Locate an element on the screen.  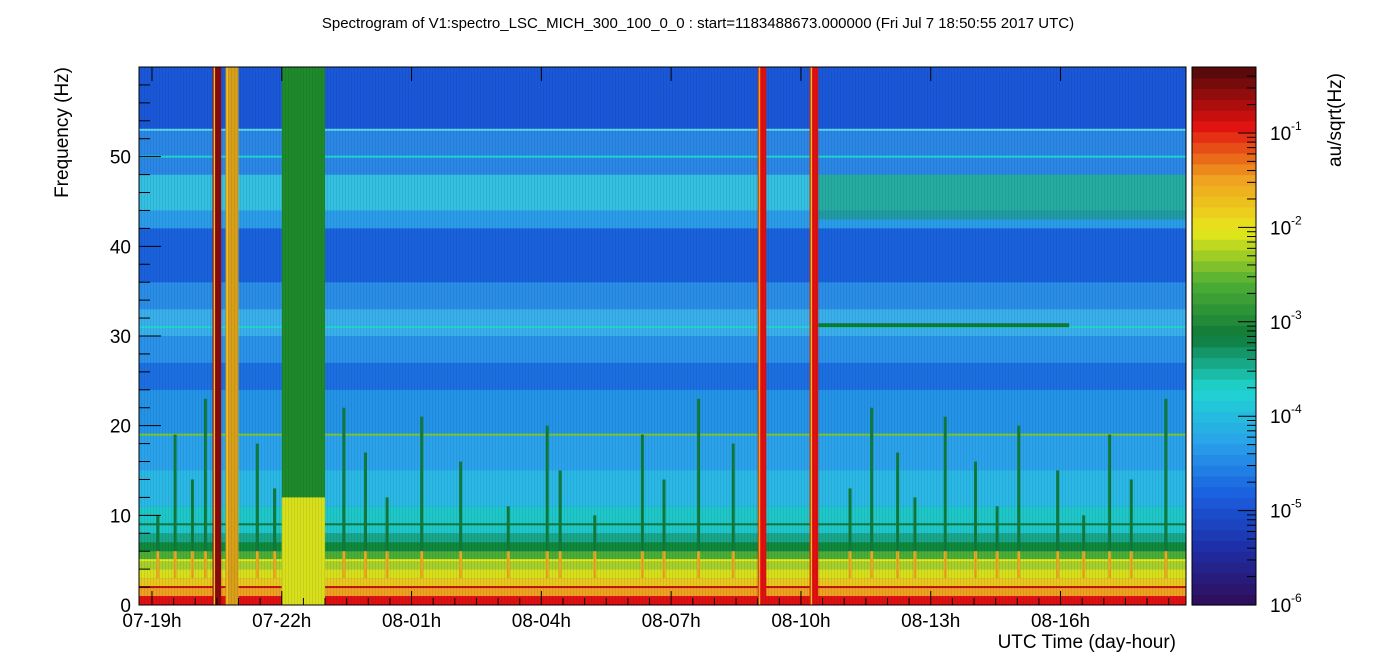
y-axis-title: Frequency (Hz) is located at coordinates (62, 132).